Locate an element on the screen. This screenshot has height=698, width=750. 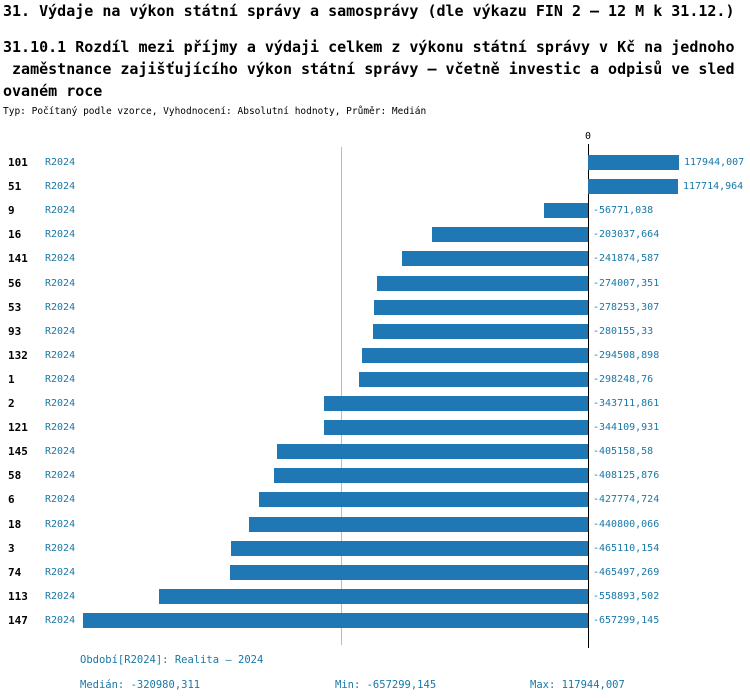
bar-value-label: -274007,351 is located at coordinates (626, 283).